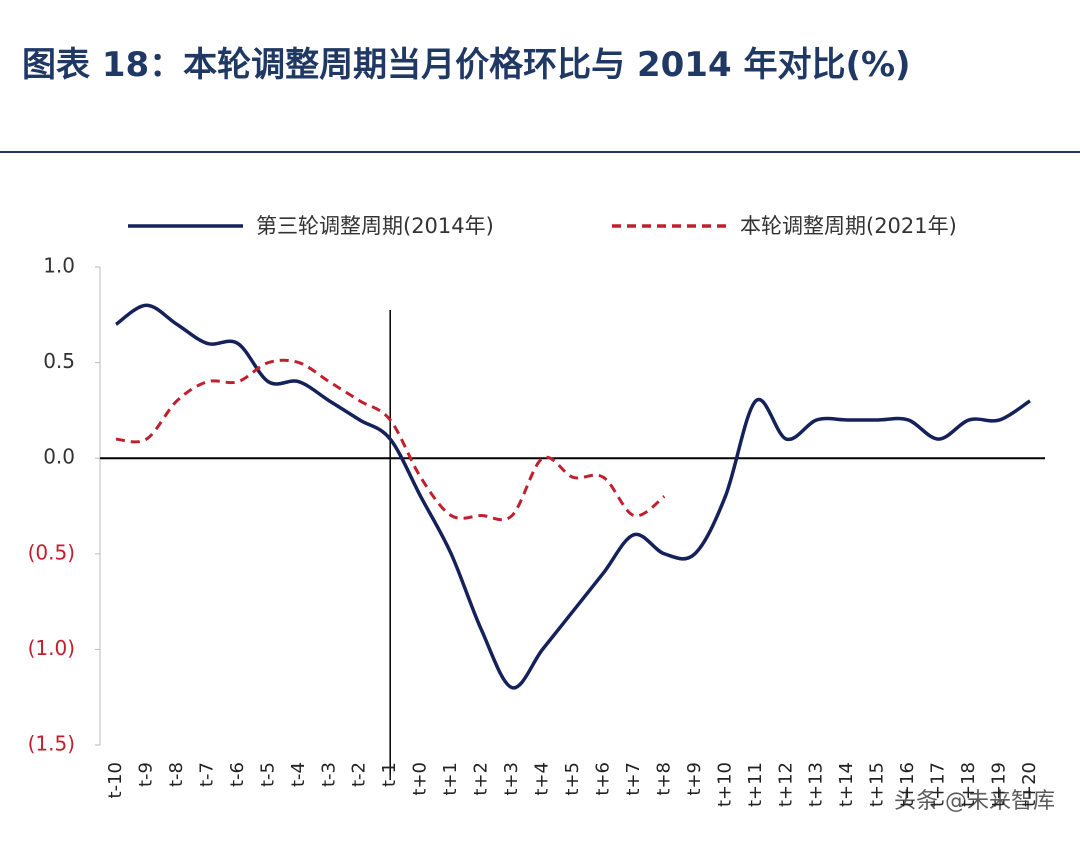  Describe the element at coordinates (846, 784) in the screenshot. I see `x-tick-label: t+14` at that location.